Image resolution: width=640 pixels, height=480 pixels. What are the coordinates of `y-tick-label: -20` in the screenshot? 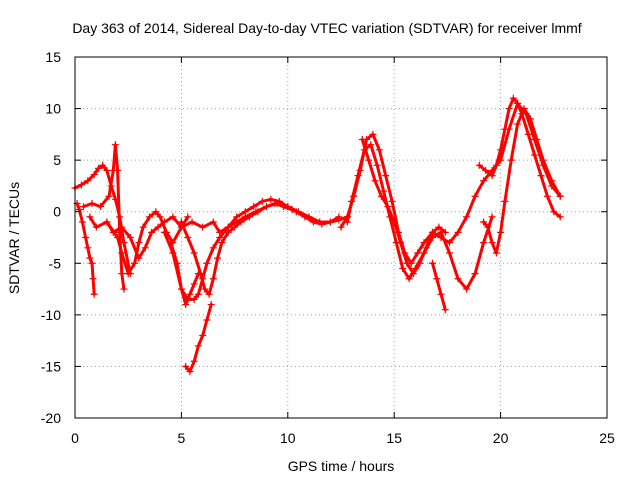 It's located at (51, 418).